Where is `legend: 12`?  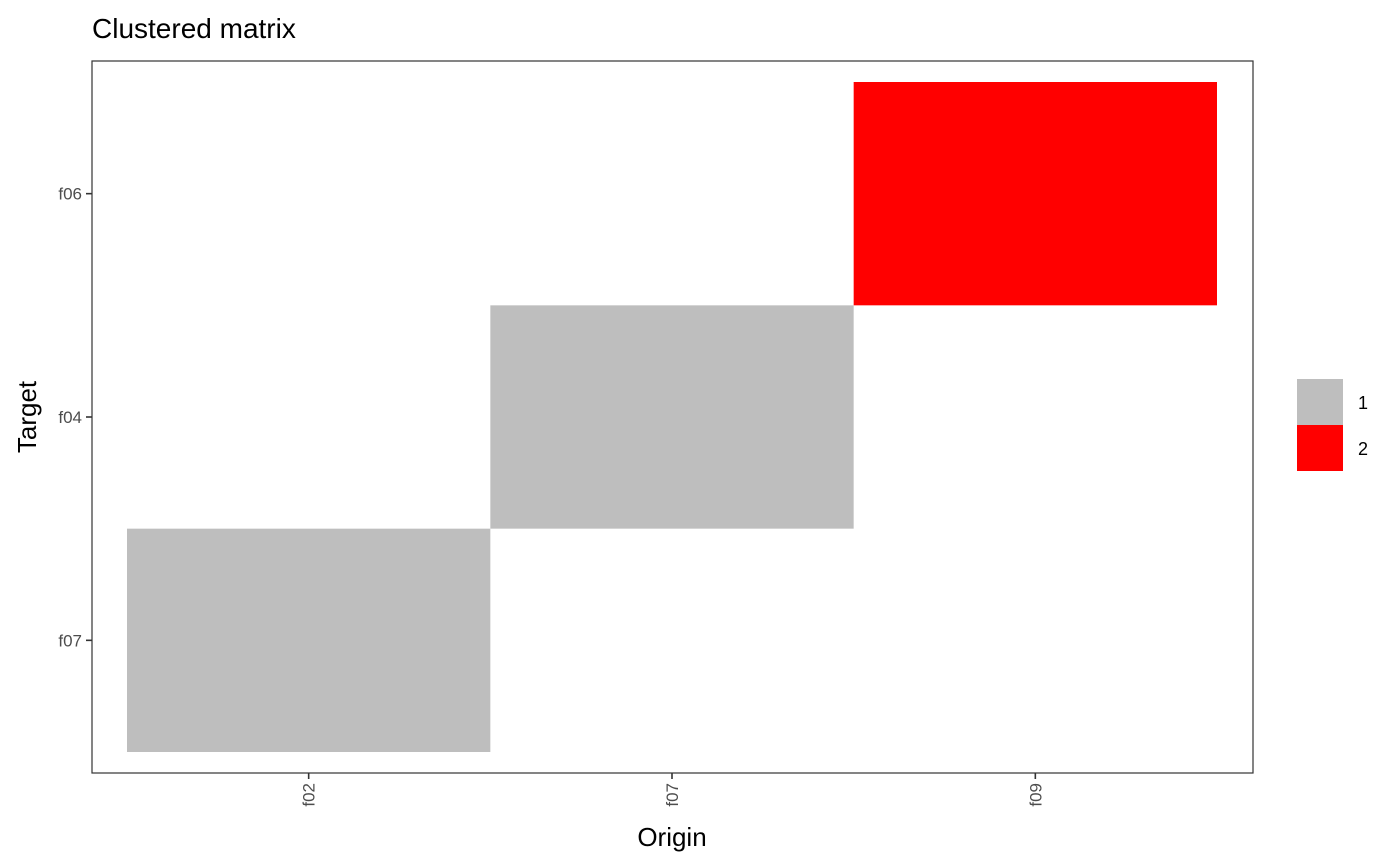
legend: 12 is located at coordinates (1332, 425).